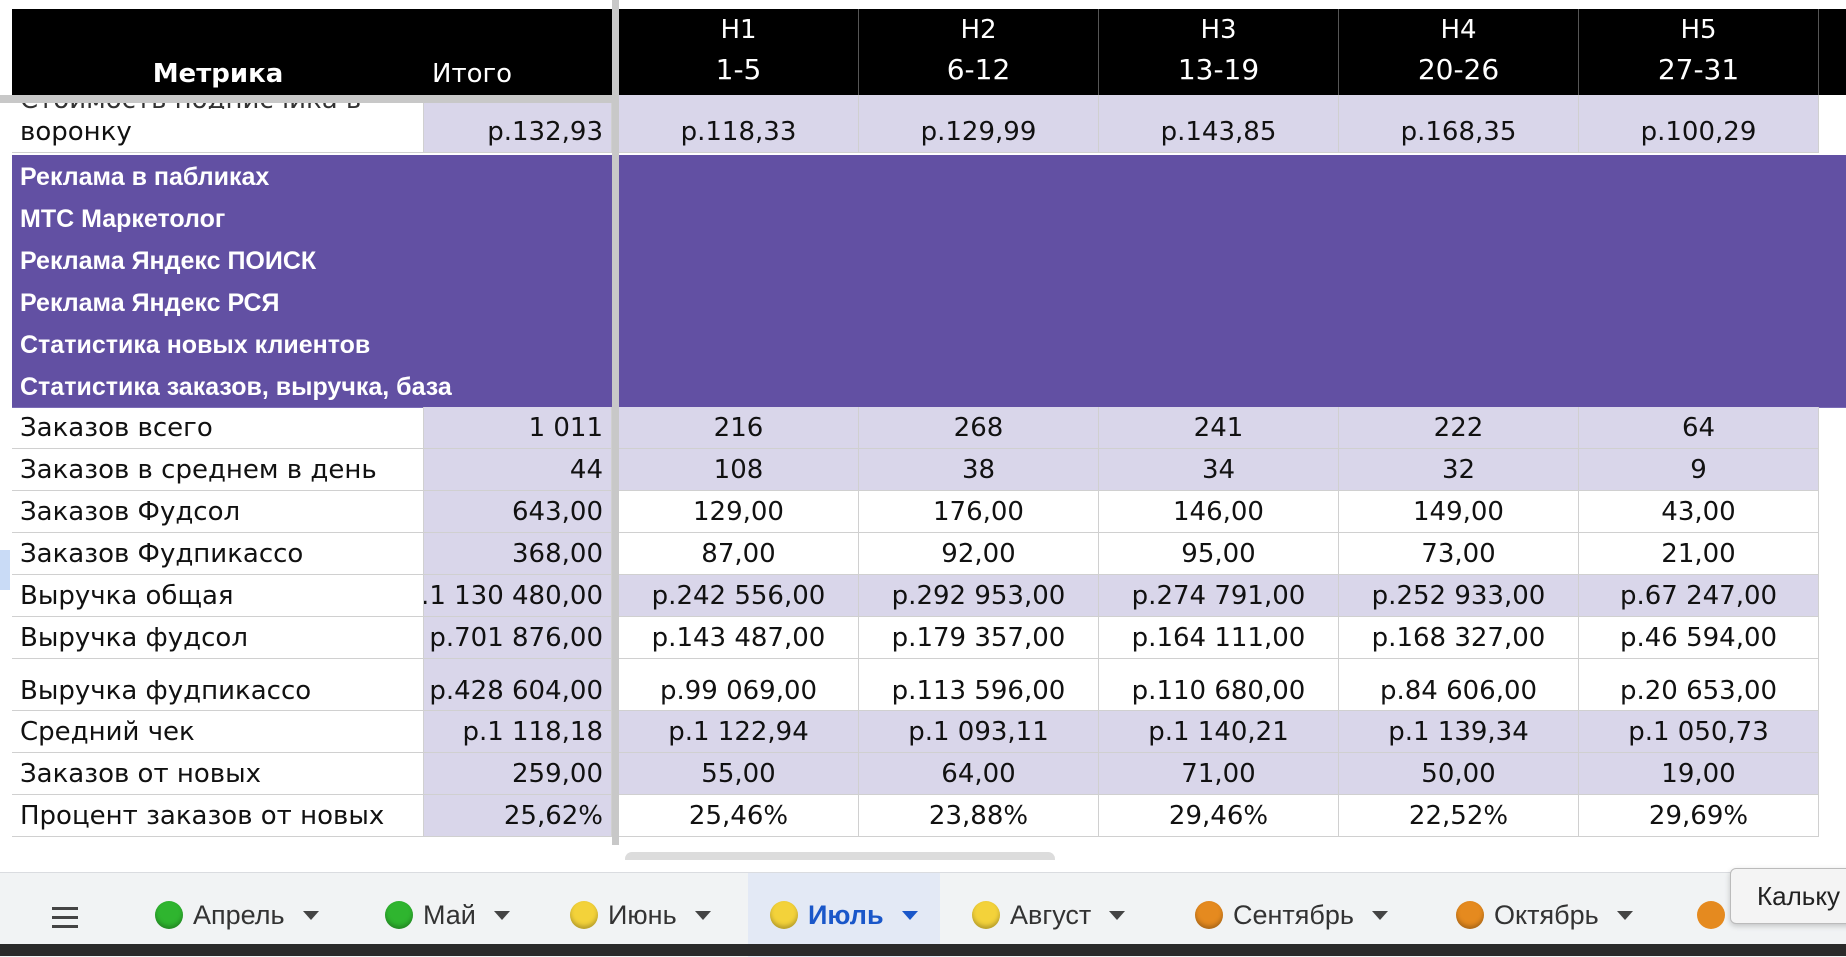 This screenshot has height=957, width=1846. What do you see at coordinates (979, 732) in the screenshot?
I see `cell-week: р.1 093,11` at bounding box center [979, 732].